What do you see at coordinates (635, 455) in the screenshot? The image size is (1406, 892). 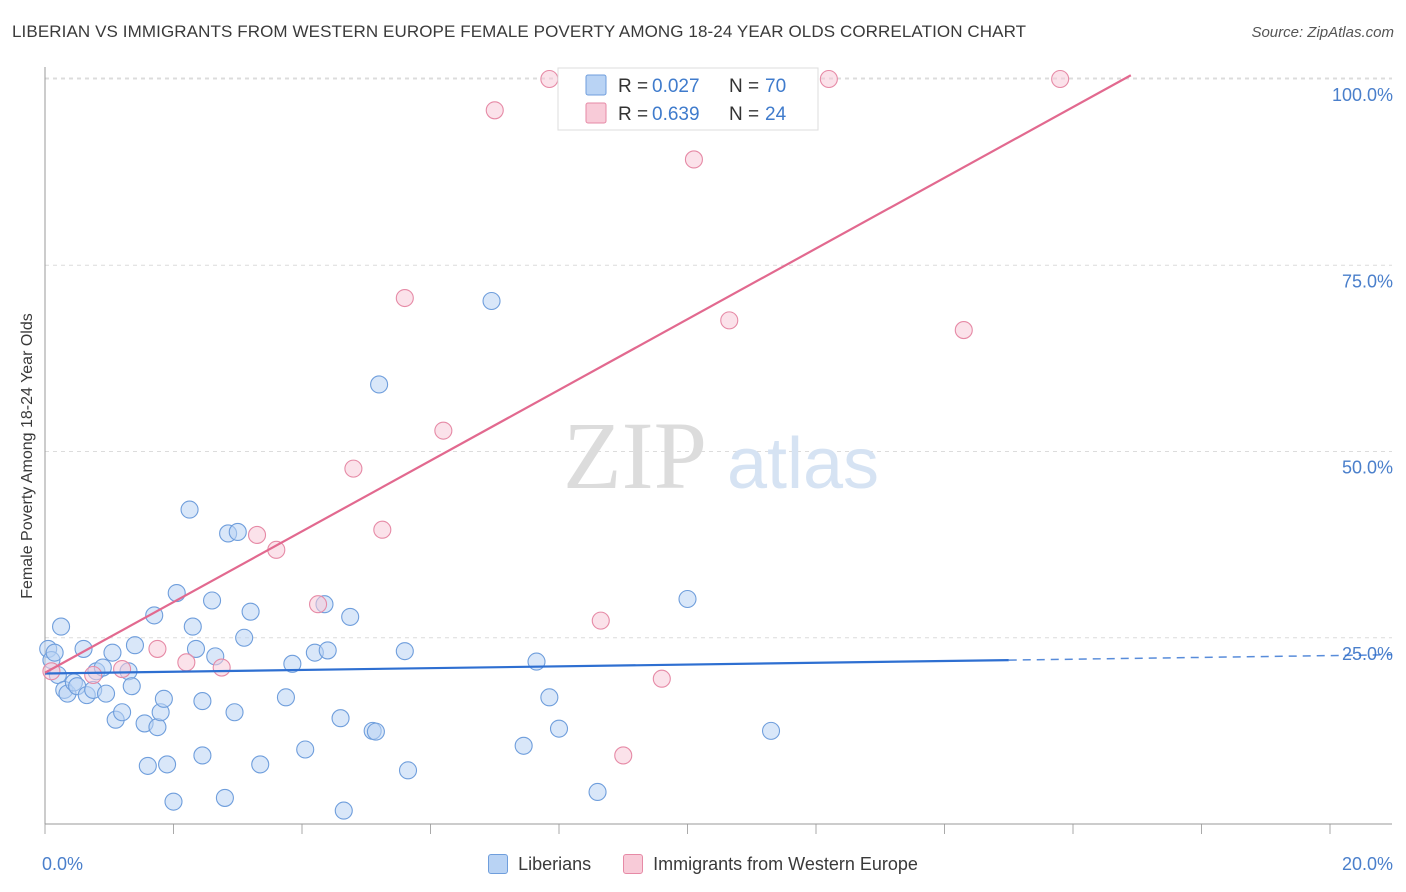 I see `watermark-zip: ZIP` at bounding box center [635, 455].